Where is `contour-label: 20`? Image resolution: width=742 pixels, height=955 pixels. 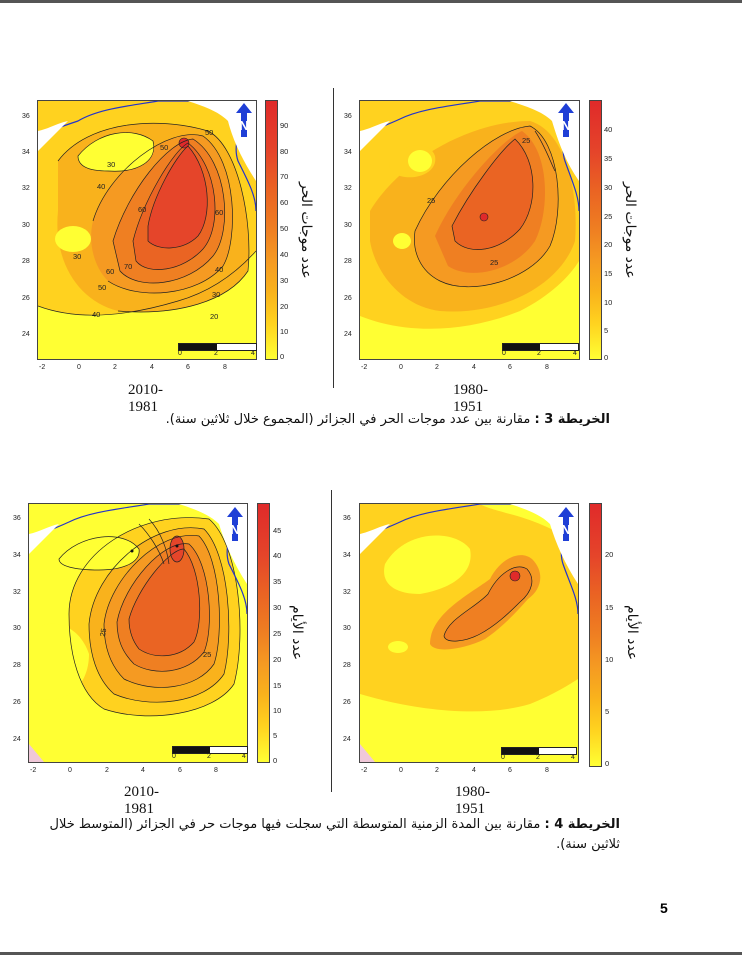 contour-label: 20 is located at coordinates (214, 316).